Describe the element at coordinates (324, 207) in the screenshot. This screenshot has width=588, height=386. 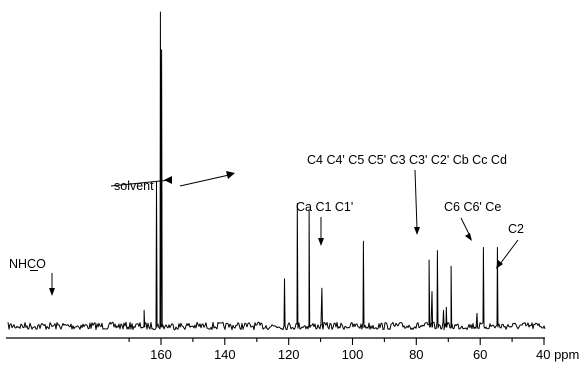
I see `label-ca-c1: Ca C1 C1'` at that location.